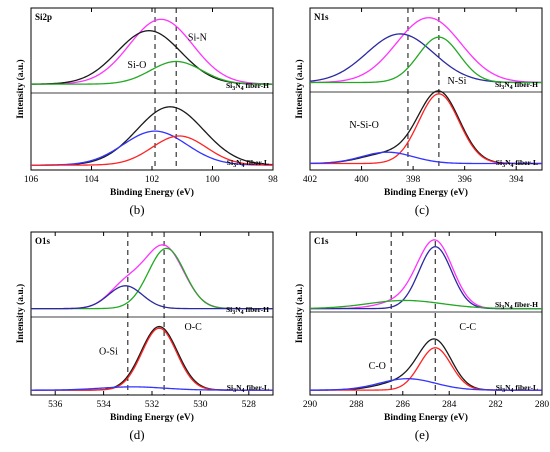  Describe the element at coordinates (43, 17) in the screenshot. I see `panel-title: Si2p` at that location.